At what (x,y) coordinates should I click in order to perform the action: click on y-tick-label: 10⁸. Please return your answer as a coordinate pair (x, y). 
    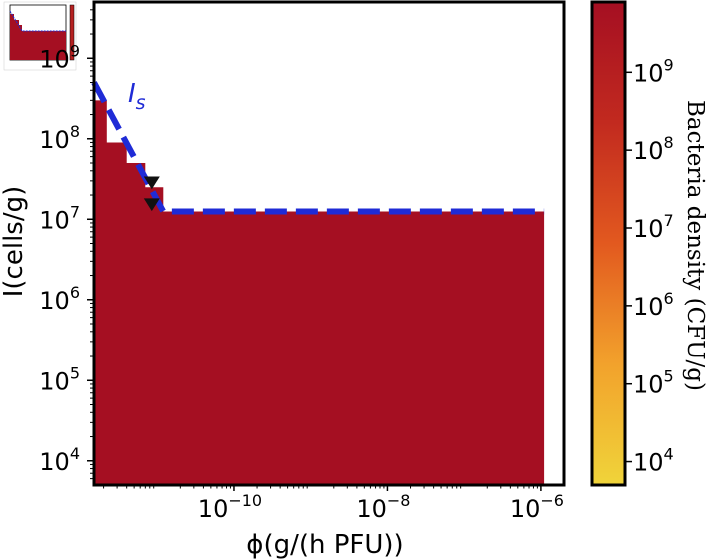
    Looking at the image, I should click on (59, 138).